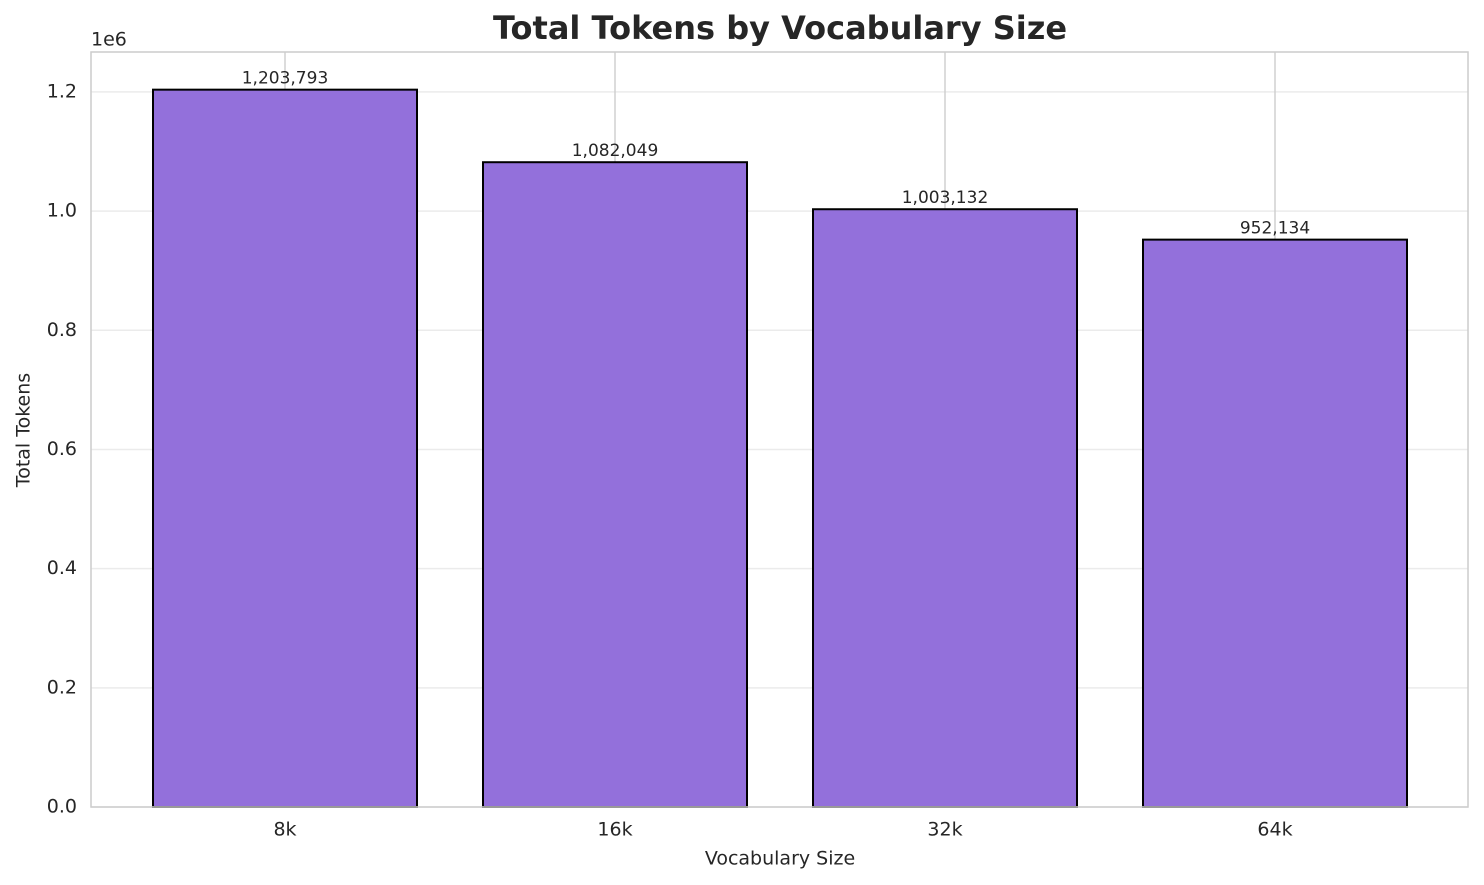  I want to click on y-tick-label: 1.2, so click(62, 91).